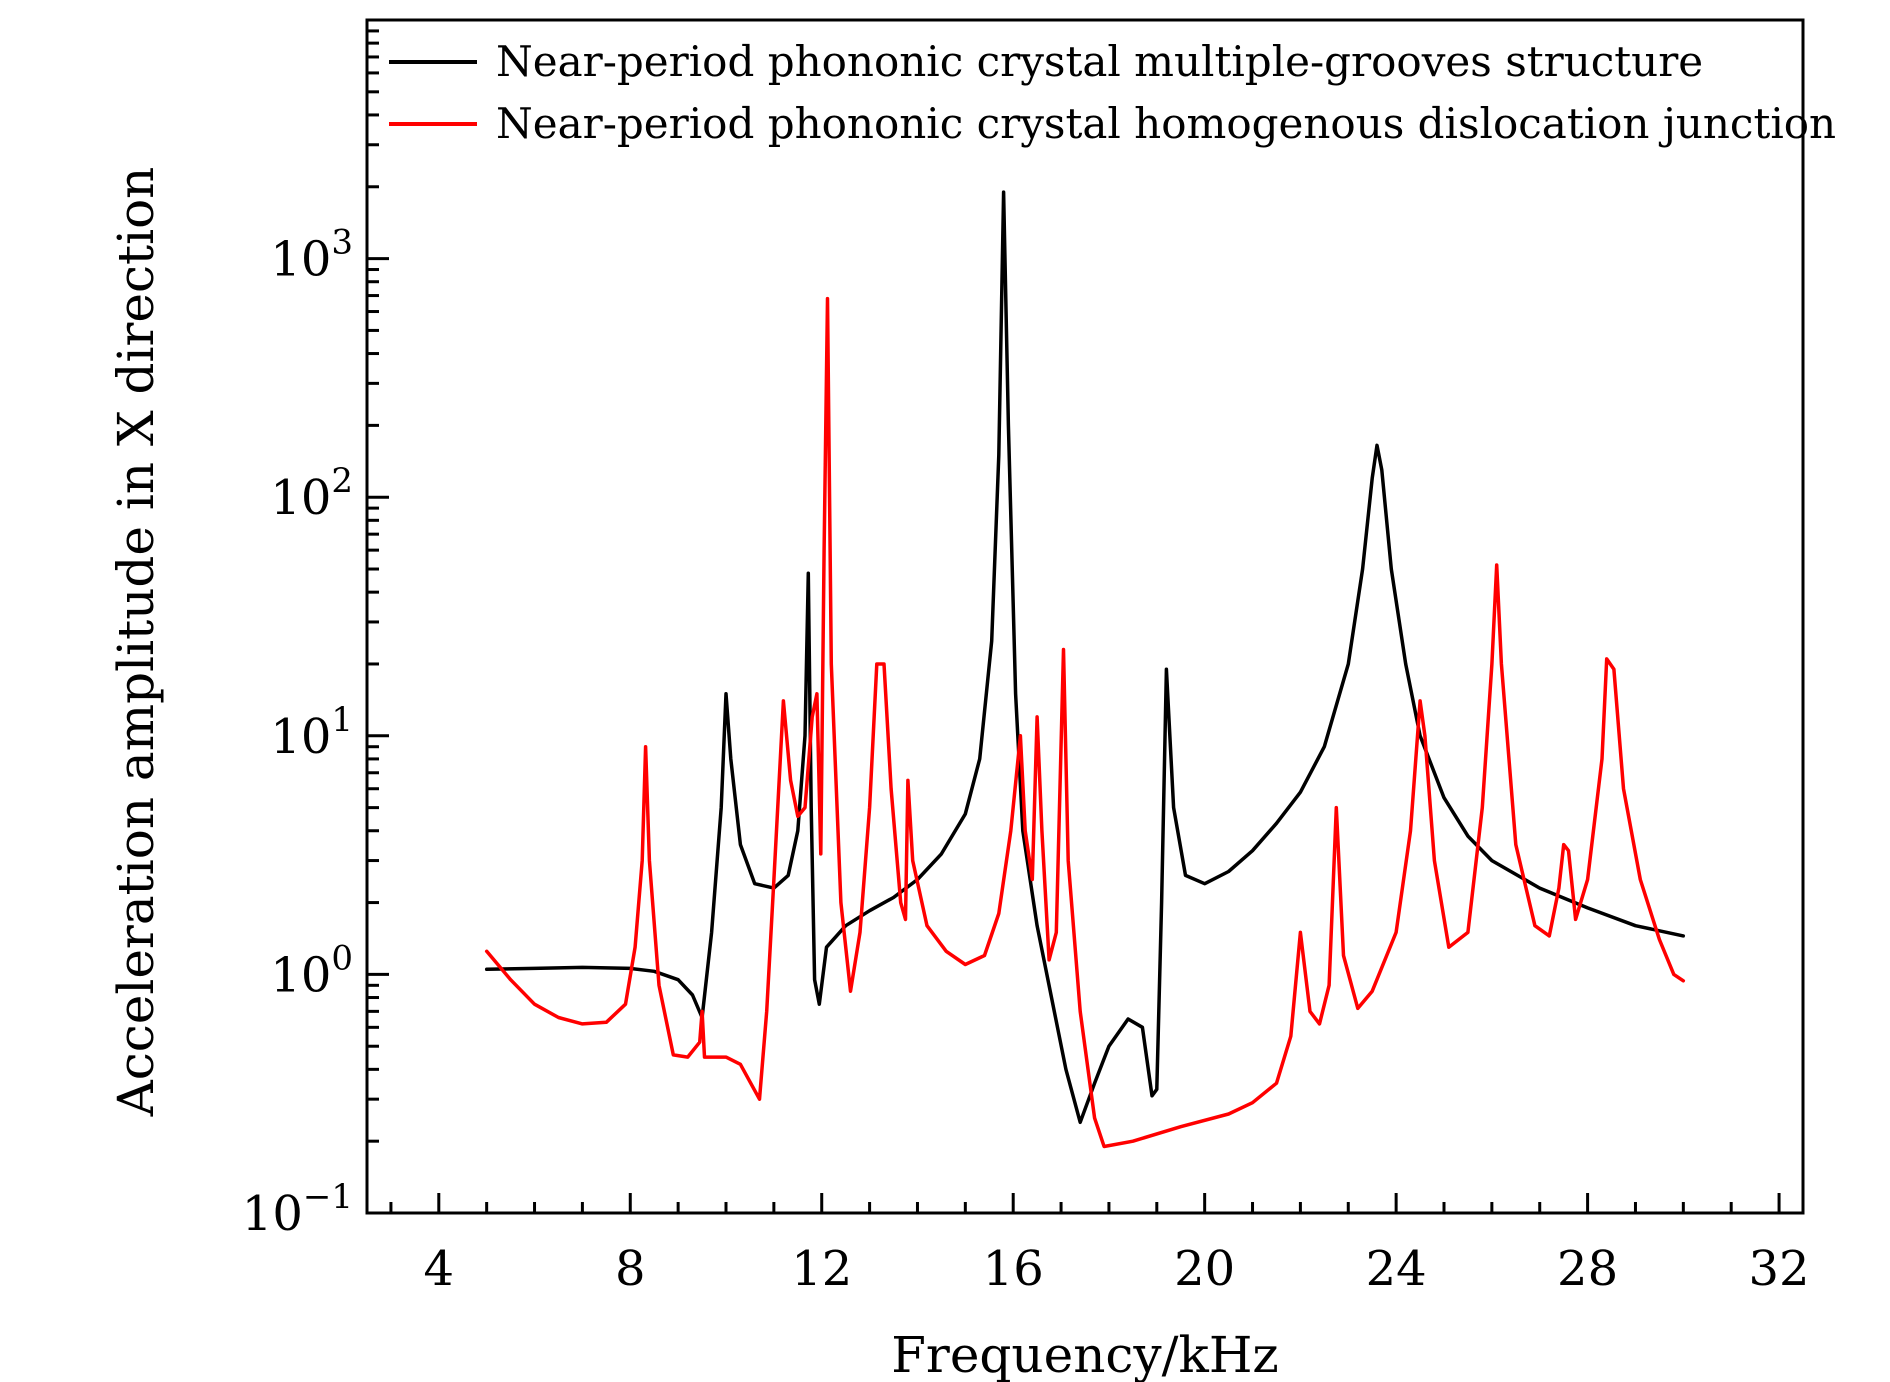  What do you see at coordinates (1779, 1269) in the screenshot?
I see `x-tick-label: 32` at bounding box center [1779, 1269].